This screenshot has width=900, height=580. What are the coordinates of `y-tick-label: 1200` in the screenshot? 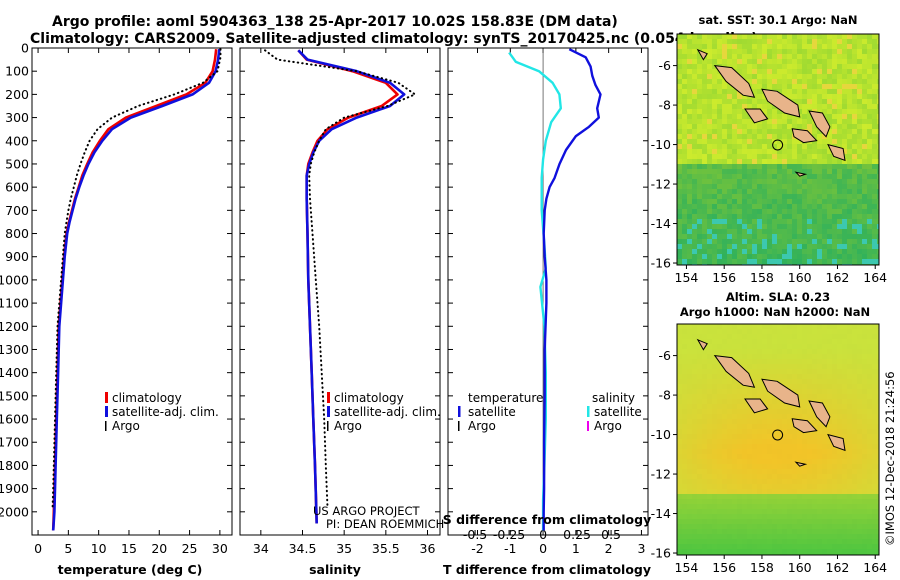 It's located at (14, 326).